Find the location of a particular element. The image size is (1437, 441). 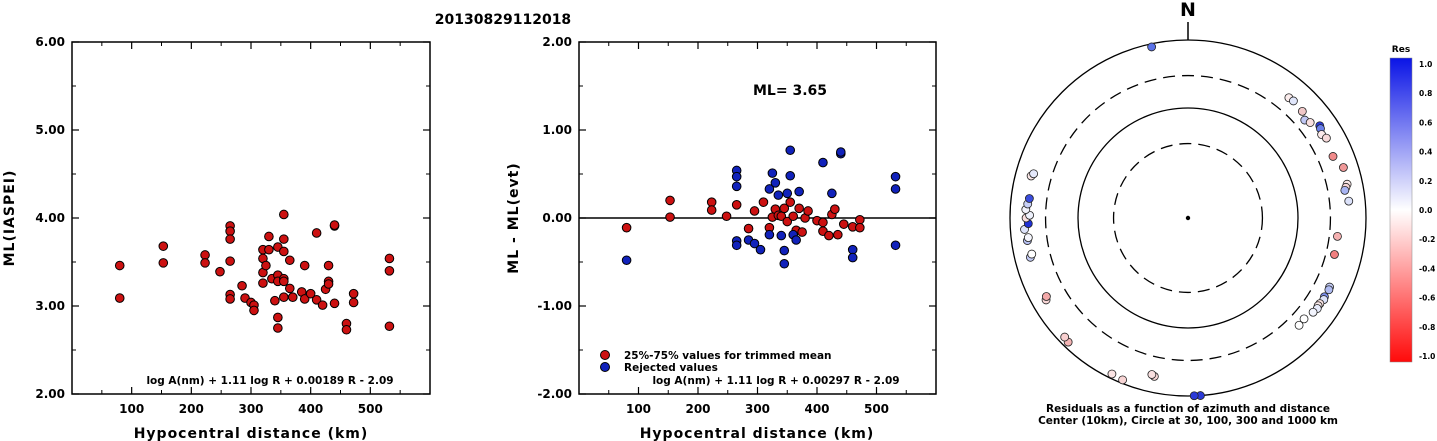

x-tick-label: 200 is located at coordinates (697, 409).